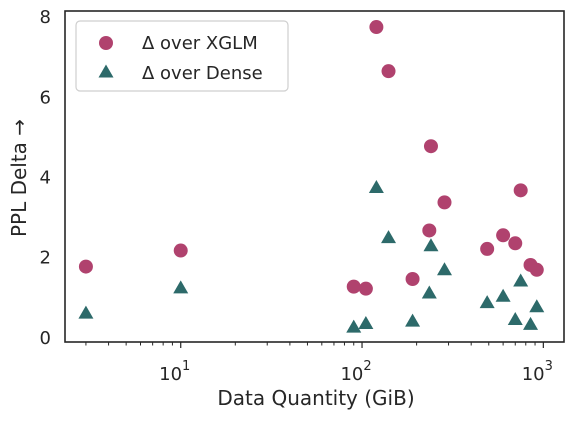 This screenshot has height=421, width=572. What do you see at coordinates (174, 372) in the screenshot?
I see `x-tick-label: 10¹` at bounding box center [174, 372].